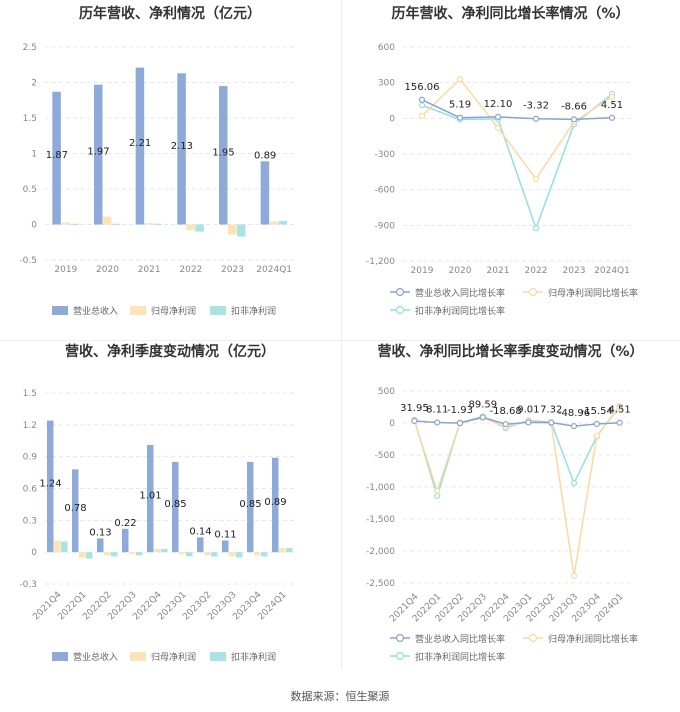  I want to click on bar-value-label: 0.78, so click(75, 508).